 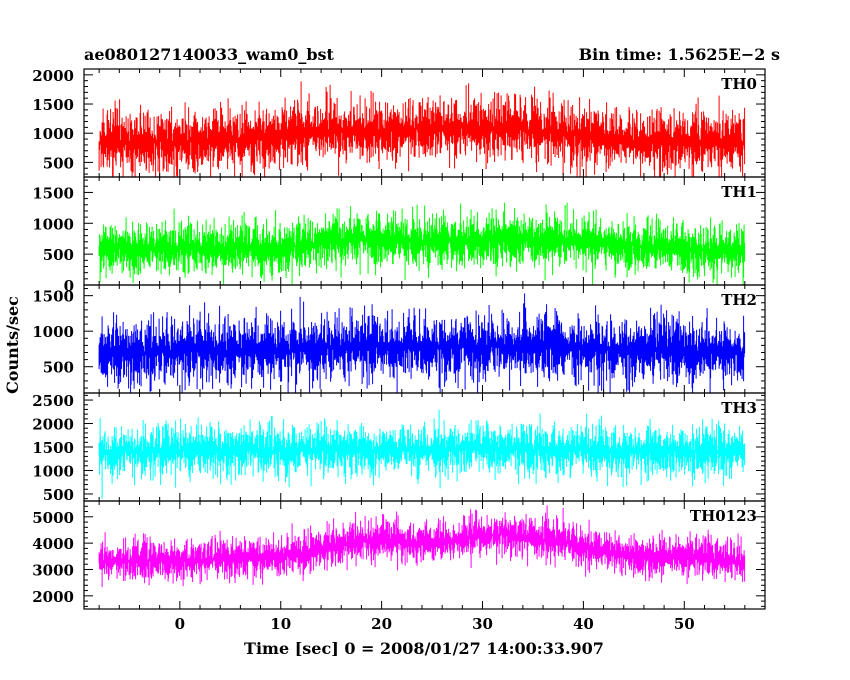 What do you see at coordinates (422, 343) in the screenshot?
I see `series-th2` at bounding box center [422, 343].